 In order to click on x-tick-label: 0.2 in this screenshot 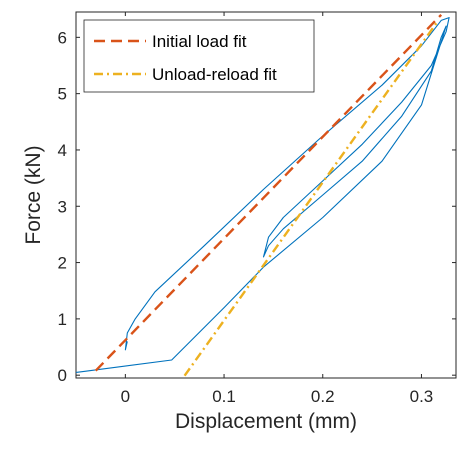, I will do `click(323, 396)`.